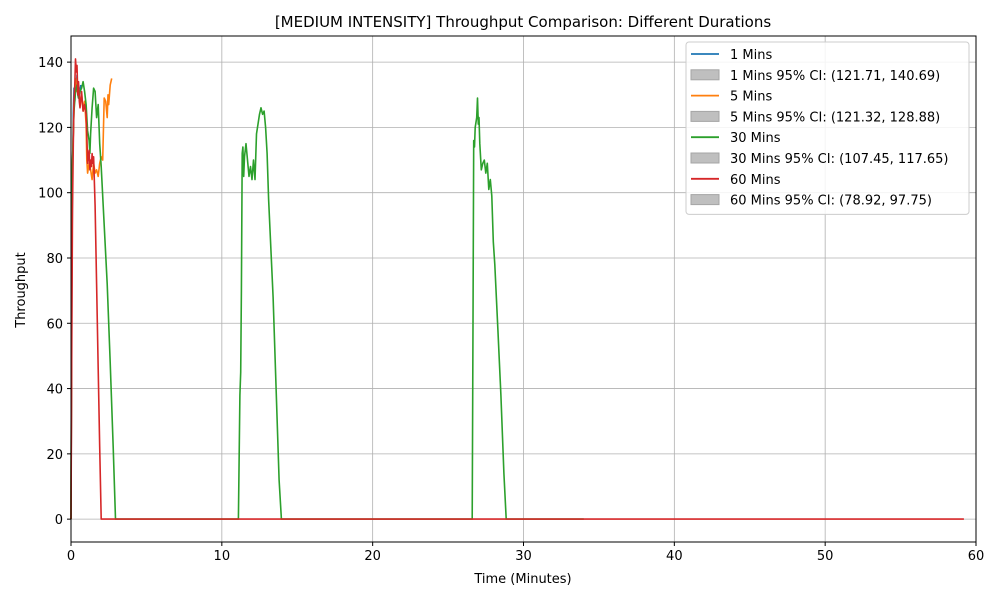 The width and height of the screenshot is (1000, 600). What do you see at coordinates (755, 138) in the screenshot?
I see `legend-label: 30 Mins` at bounding box center [755, 138].